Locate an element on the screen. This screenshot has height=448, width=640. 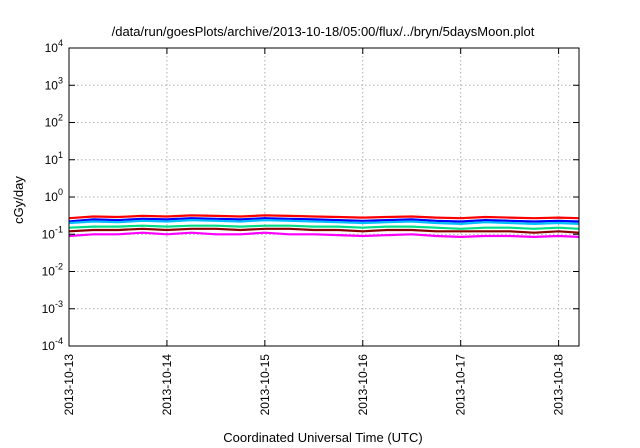
y-tick-exponent: 3 is located at coordinates (60, 80).